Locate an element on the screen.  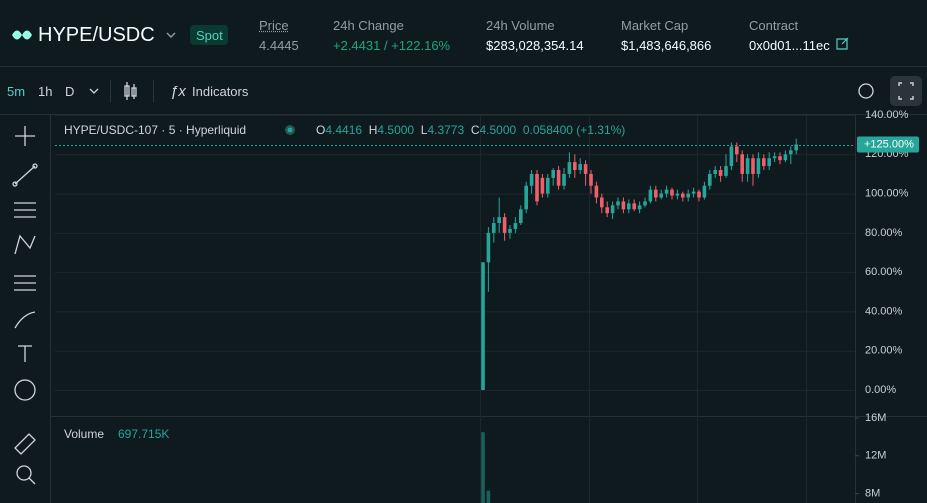
stat-label: Market Cap is located at coordinates (655, 25).